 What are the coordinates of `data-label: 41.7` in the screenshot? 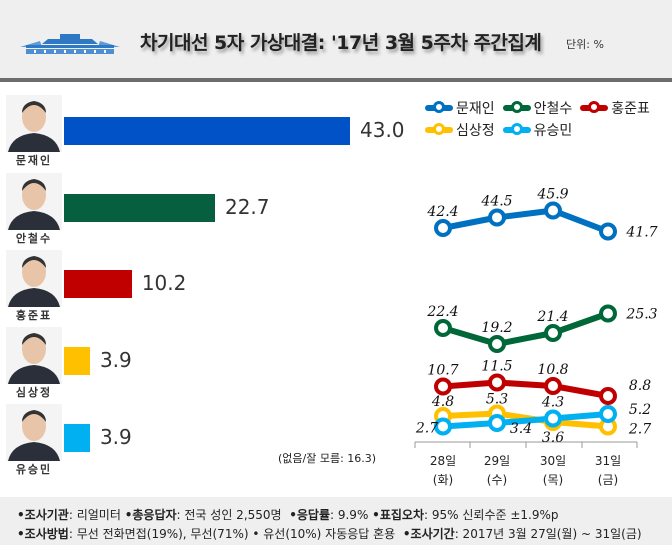 It's located at (641, 233).